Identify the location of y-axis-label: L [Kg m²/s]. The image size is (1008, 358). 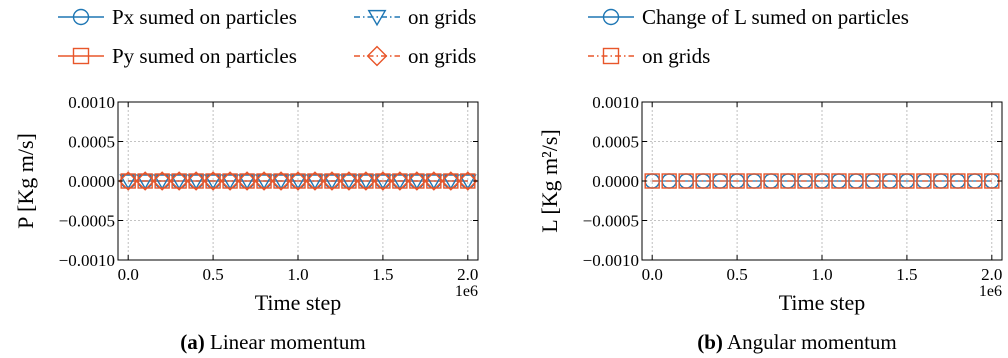
(549, 181).